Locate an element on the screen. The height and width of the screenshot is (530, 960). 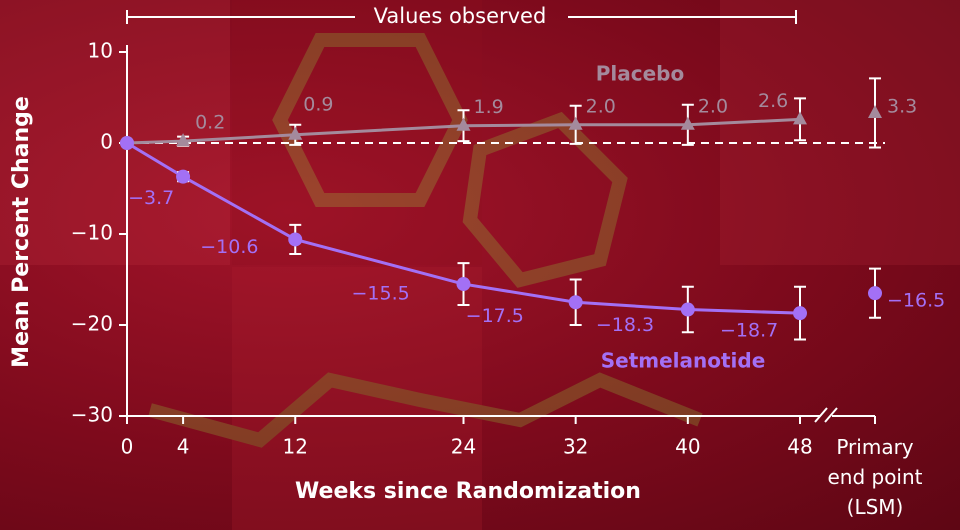
x-tick-label: 32 is located at coordinates (575, 447).